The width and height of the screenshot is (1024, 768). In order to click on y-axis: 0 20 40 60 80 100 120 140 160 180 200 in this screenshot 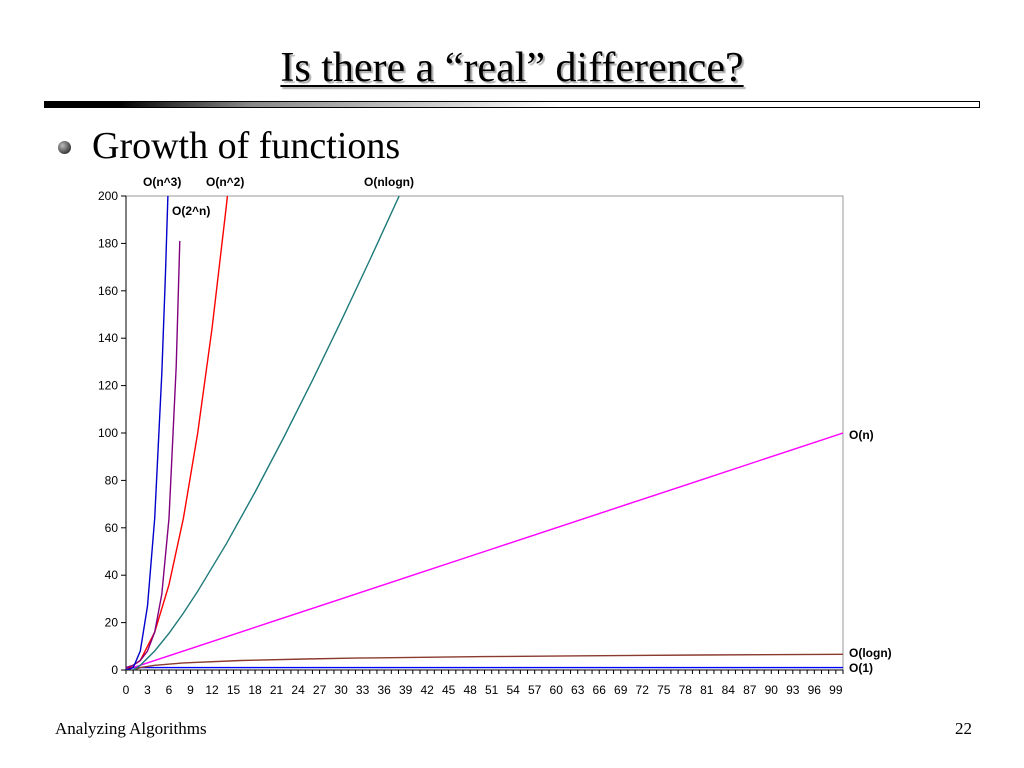, I will do `click(112, 433)`.